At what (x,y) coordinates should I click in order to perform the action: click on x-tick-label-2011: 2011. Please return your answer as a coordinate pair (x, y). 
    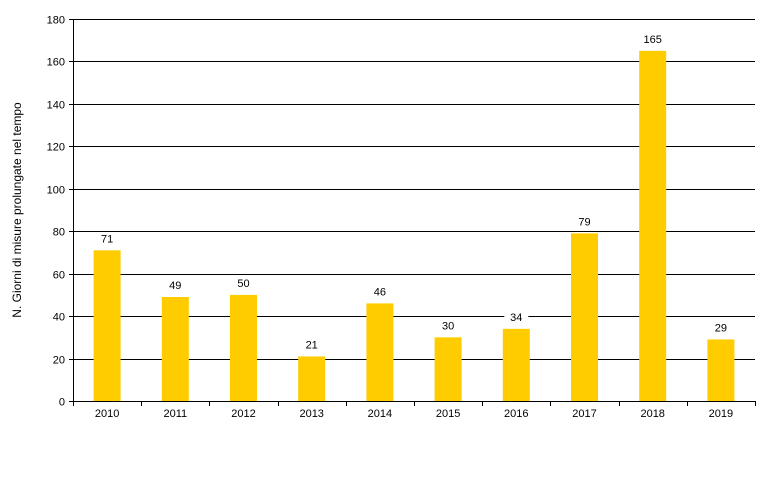
    Looking at the image, I should click on (175, 414).